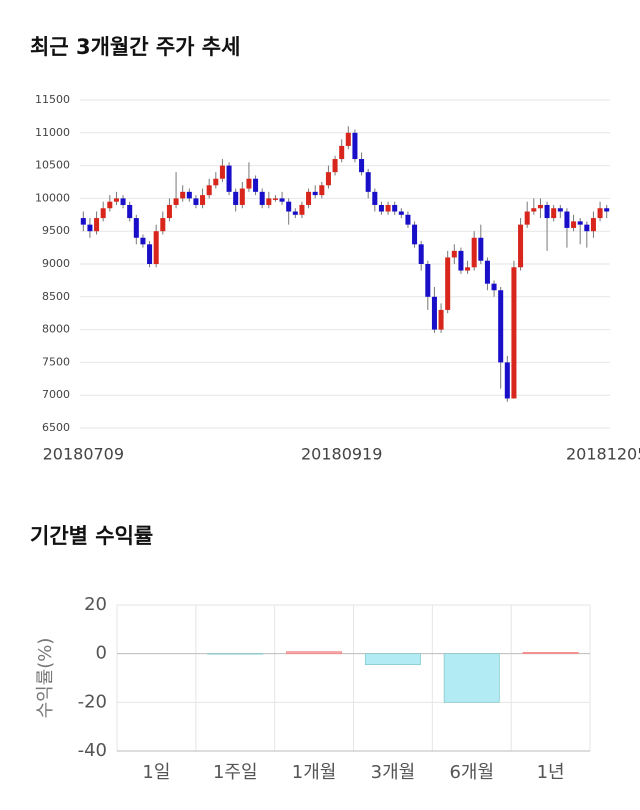 Image resolution: width=640 pixels, height=810 pixels. What do you see at coordinates (56, 361) in the screenshot?
I see `y-tick-label: 7500` at bounding box center [56, 361].